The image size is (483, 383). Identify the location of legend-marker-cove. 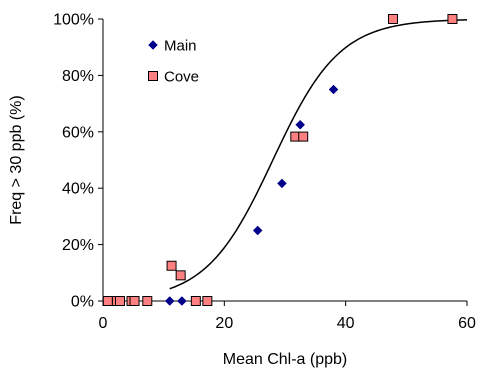
(153, 76).